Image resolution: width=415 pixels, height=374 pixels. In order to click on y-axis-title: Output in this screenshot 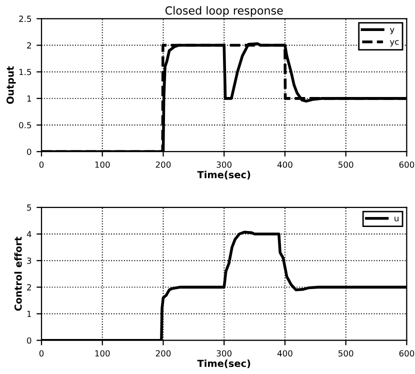, I will do `click(11, 85)`.